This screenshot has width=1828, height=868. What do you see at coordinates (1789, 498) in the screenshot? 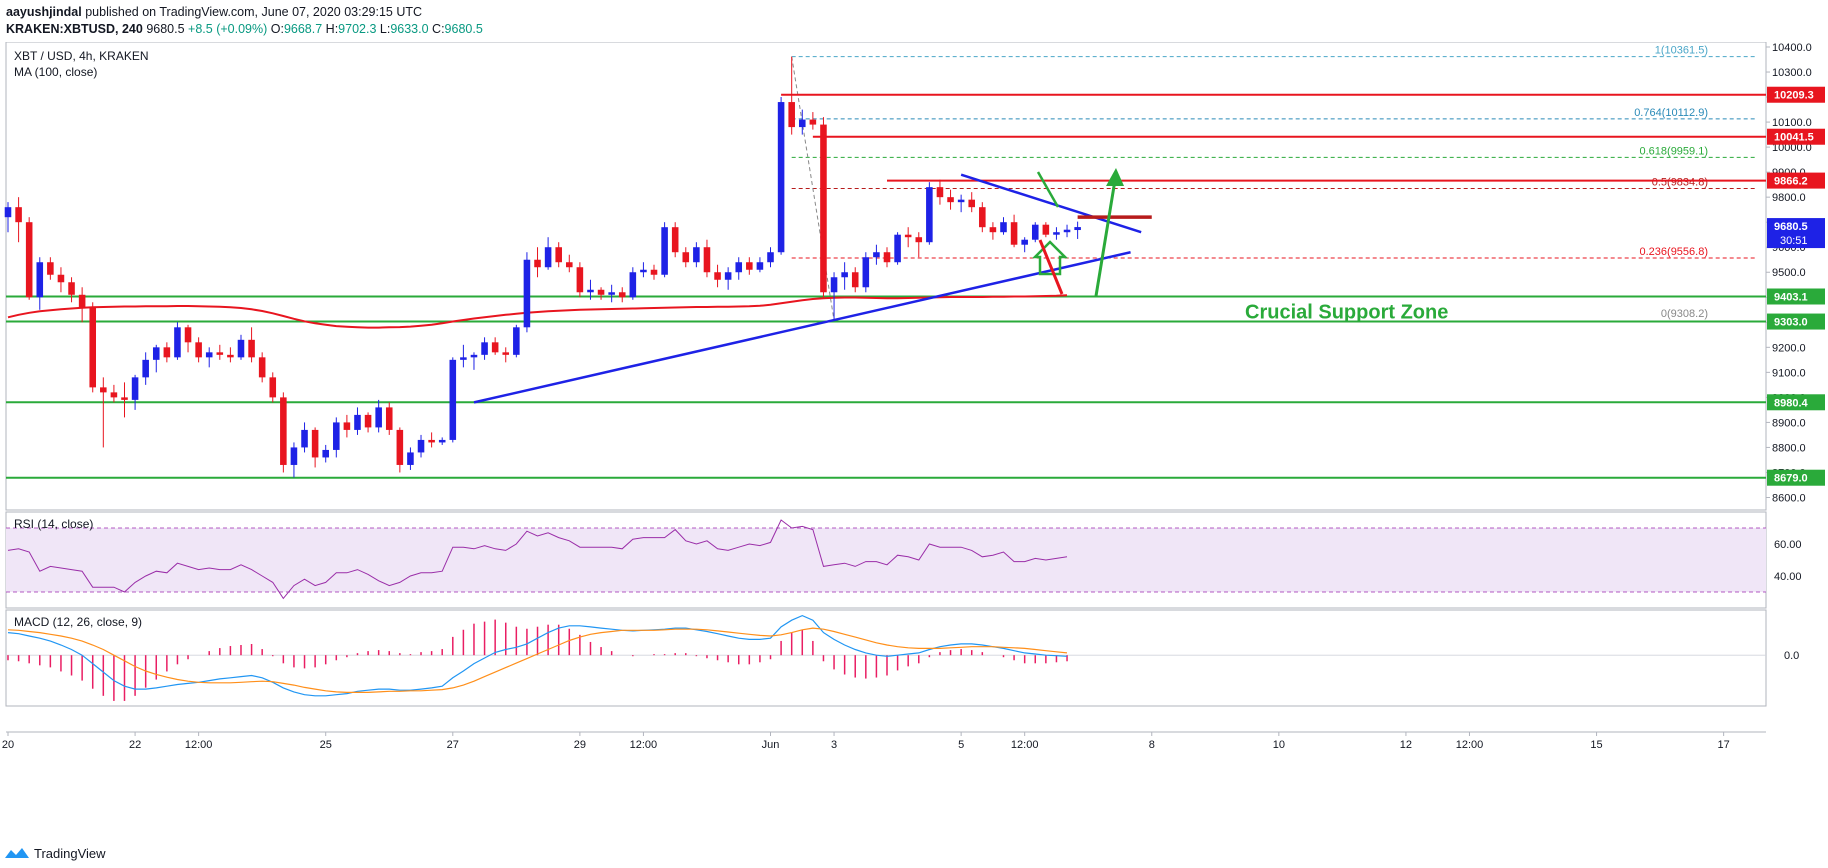
I see `price-tick-label: 8600.0` at bounding box center [1789, 498].